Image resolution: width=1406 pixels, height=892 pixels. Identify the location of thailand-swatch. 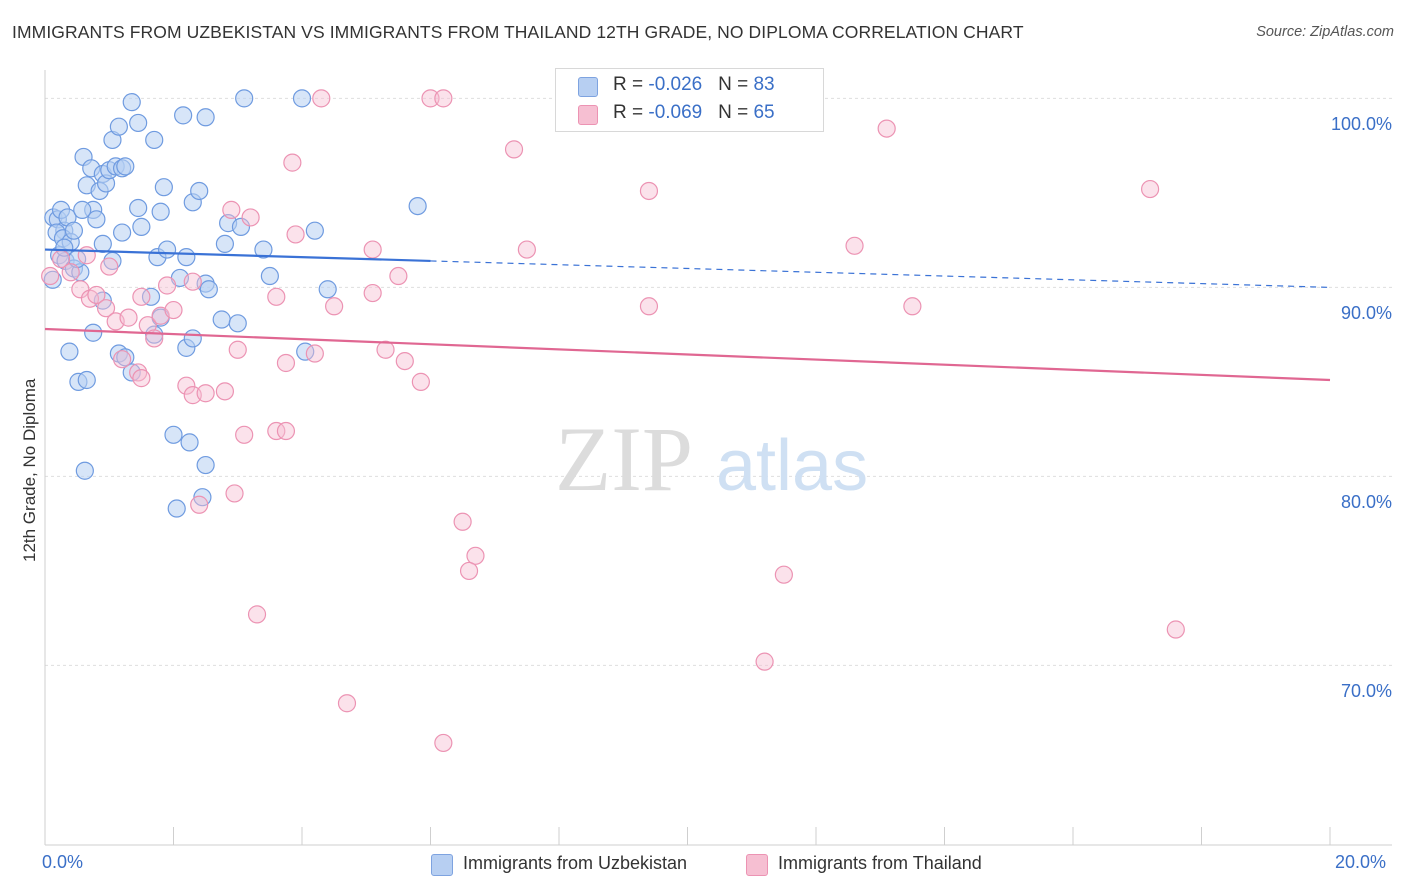
(588, 115).